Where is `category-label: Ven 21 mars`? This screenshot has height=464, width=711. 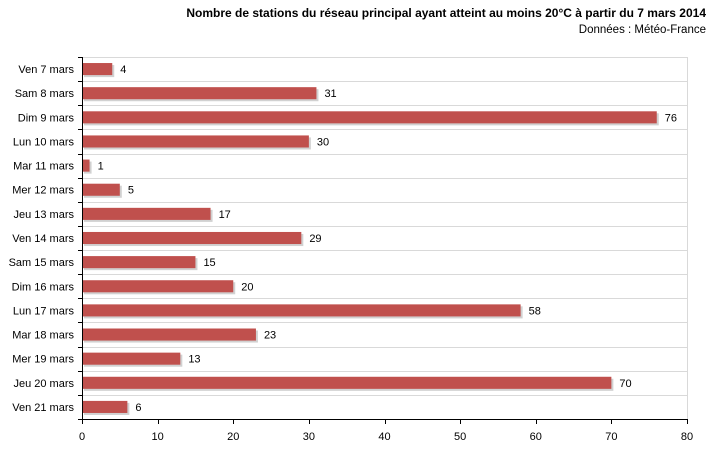
category-label: Ven 21 mars is located at coordinates (43, 408).